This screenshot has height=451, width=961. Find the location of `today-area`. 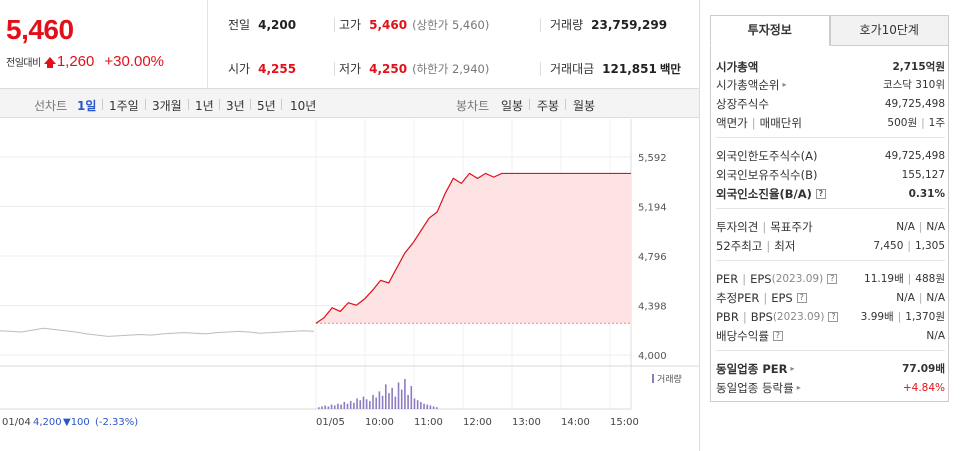

today-area is located at coordinates (473, 248).